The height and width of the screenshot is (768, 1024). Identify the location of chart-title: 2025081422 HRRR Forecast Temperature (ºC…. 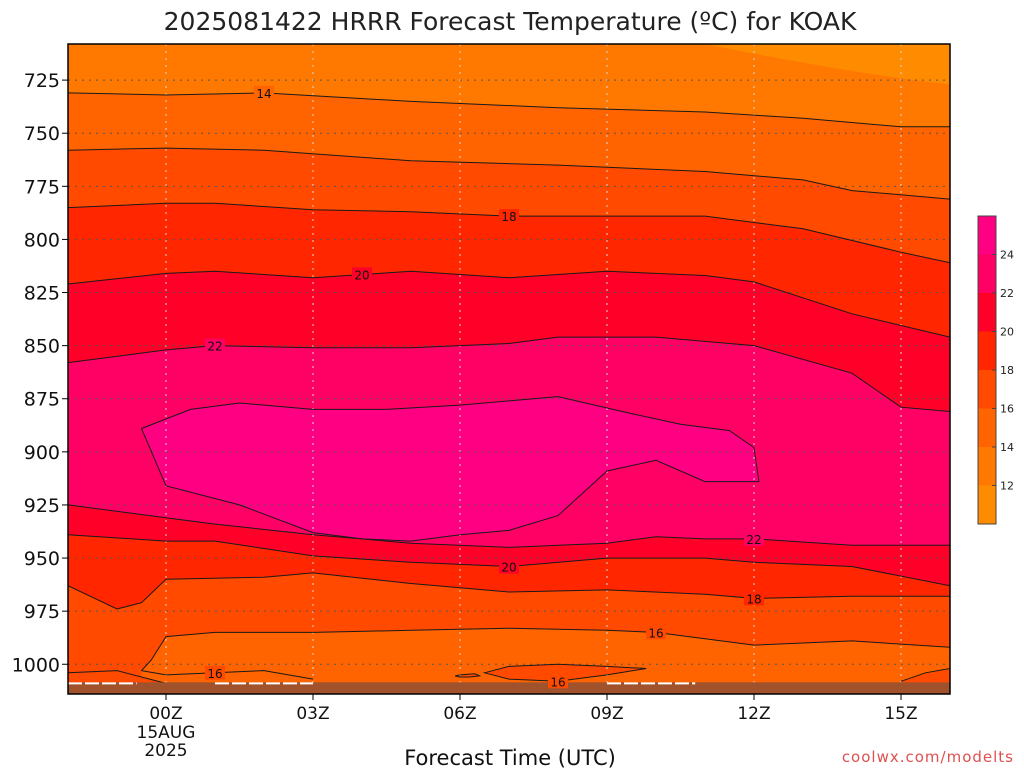
(510, 21).